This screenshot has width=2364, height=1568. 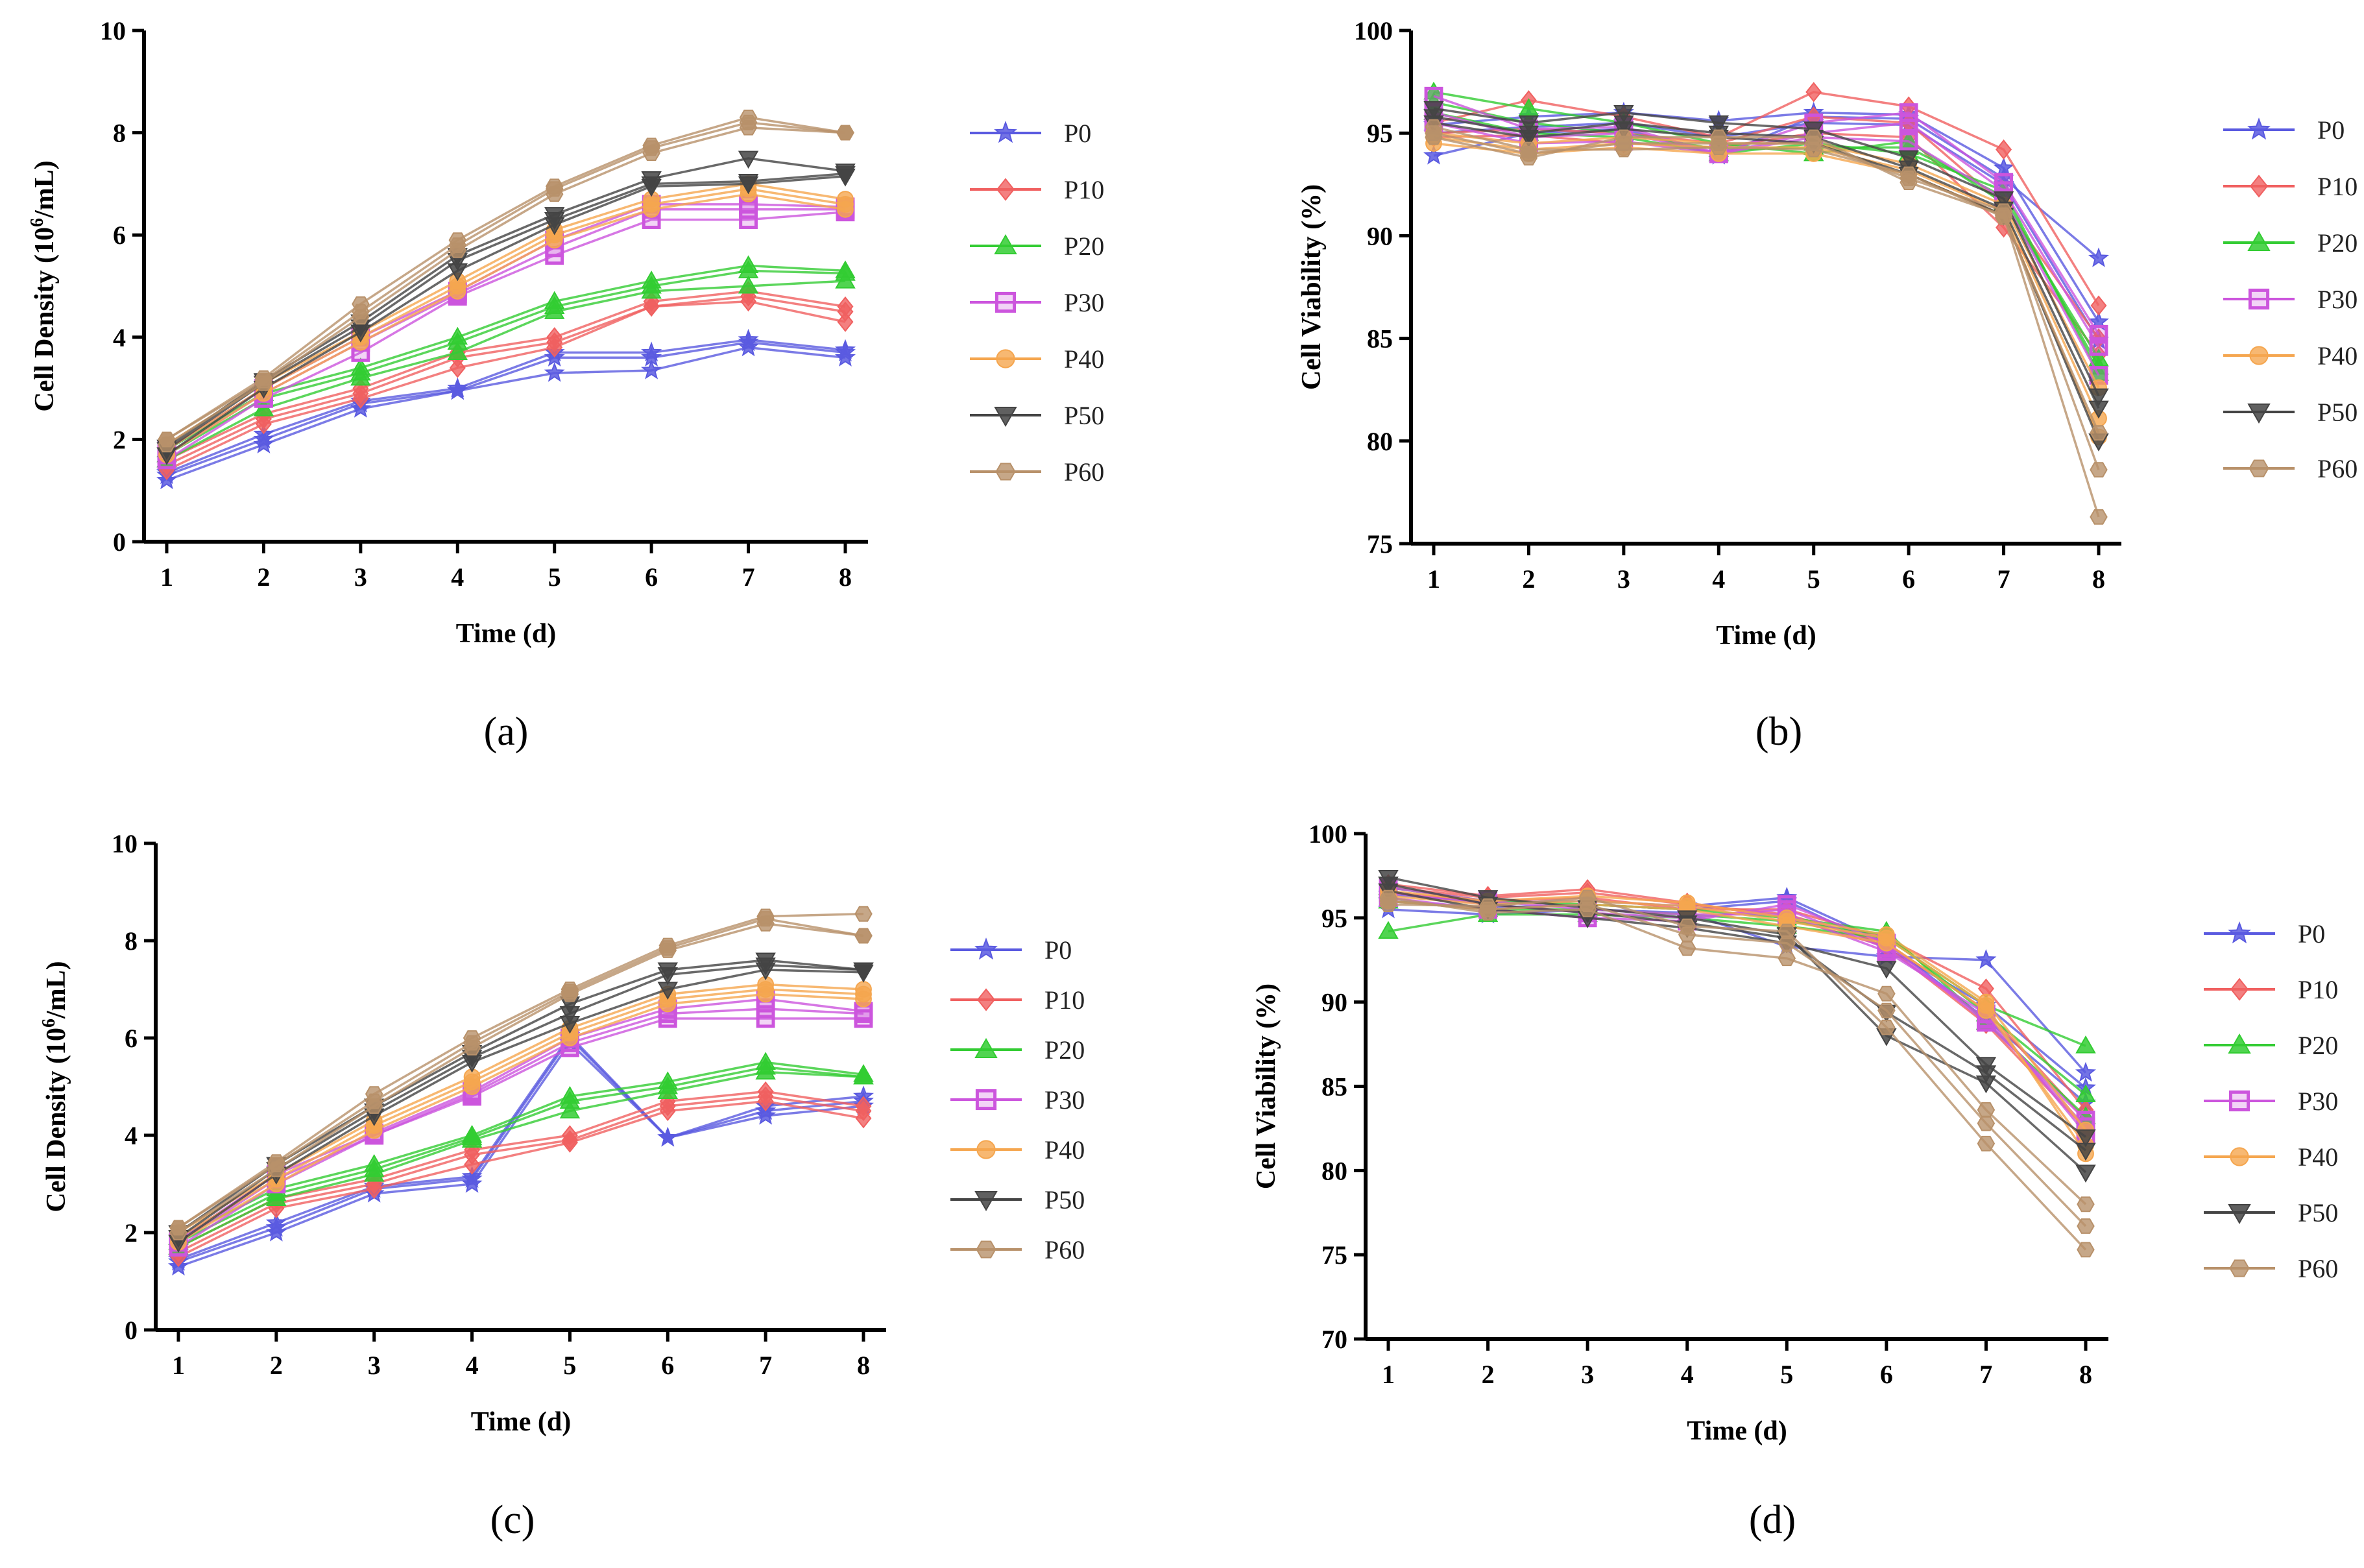 I want to click on x-axis-title: Time (d), so click(x=506, y=634).